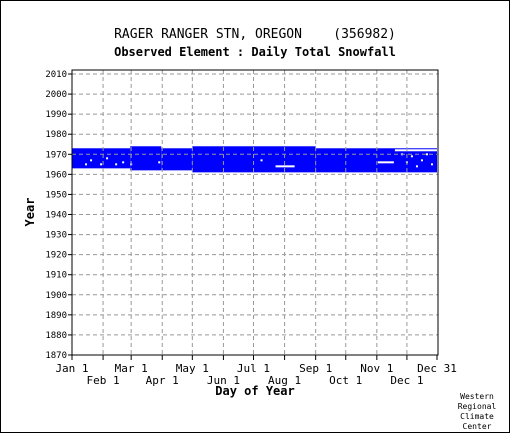 The width and height of the screenshot is (510, 437). I want to click on credit-line-1: Western, so click(477, 396).